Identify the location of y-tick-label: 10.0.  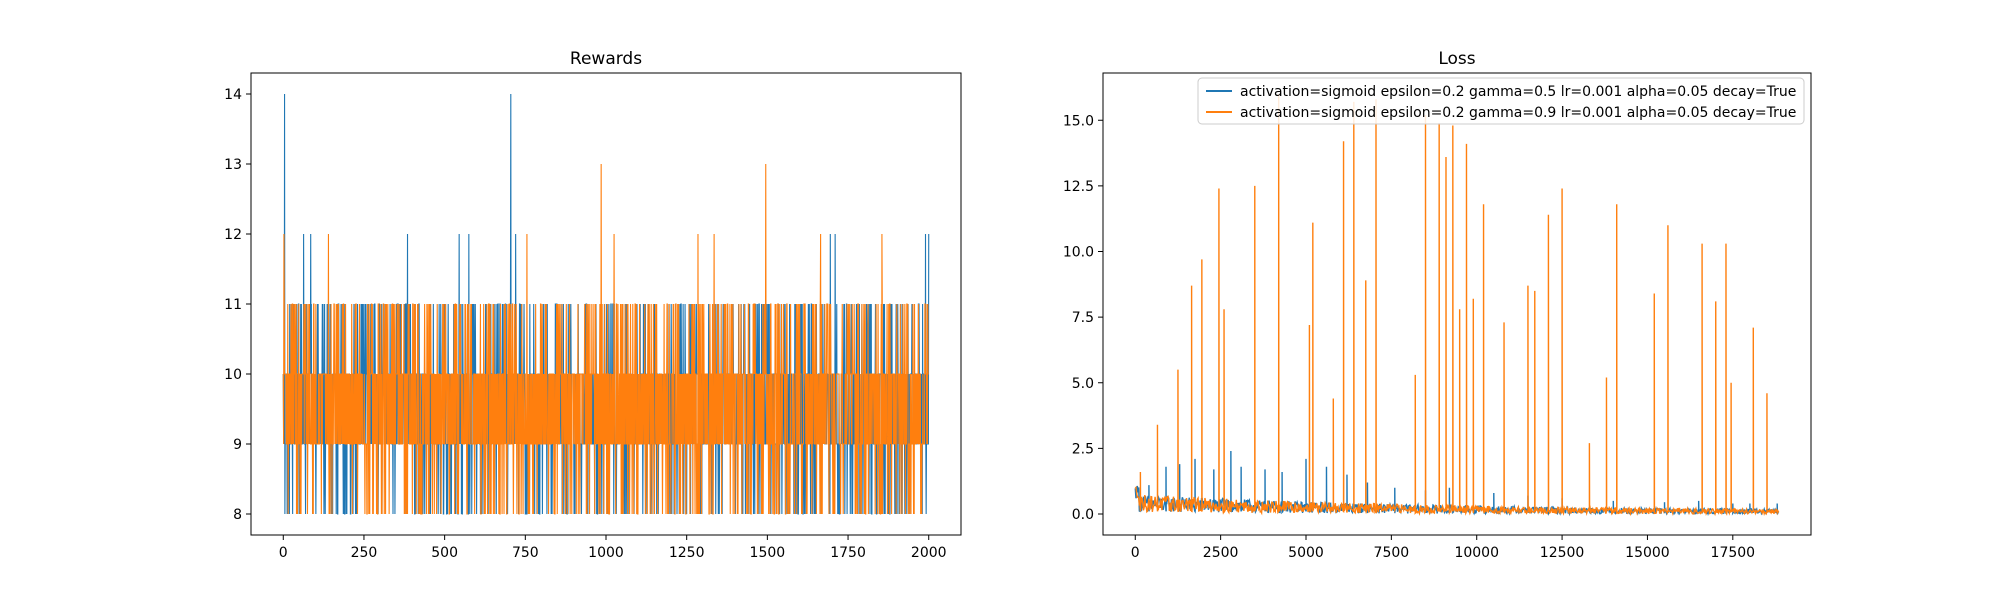
(1078, 253).